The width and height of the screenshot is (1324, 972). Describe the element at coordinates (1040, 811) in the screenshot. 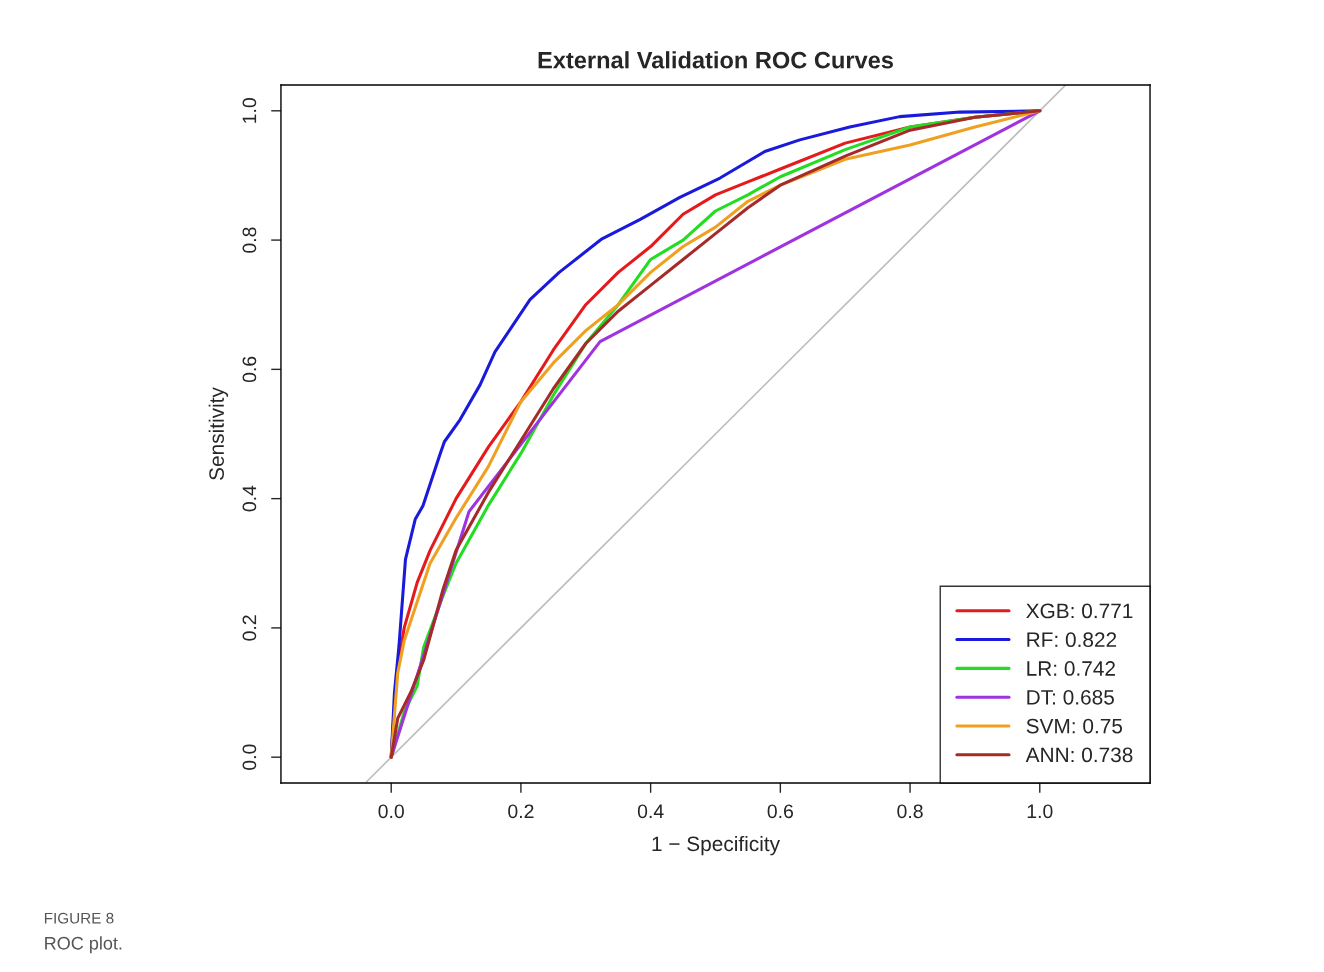

I see `x-tick-label: 1.0` at that location.